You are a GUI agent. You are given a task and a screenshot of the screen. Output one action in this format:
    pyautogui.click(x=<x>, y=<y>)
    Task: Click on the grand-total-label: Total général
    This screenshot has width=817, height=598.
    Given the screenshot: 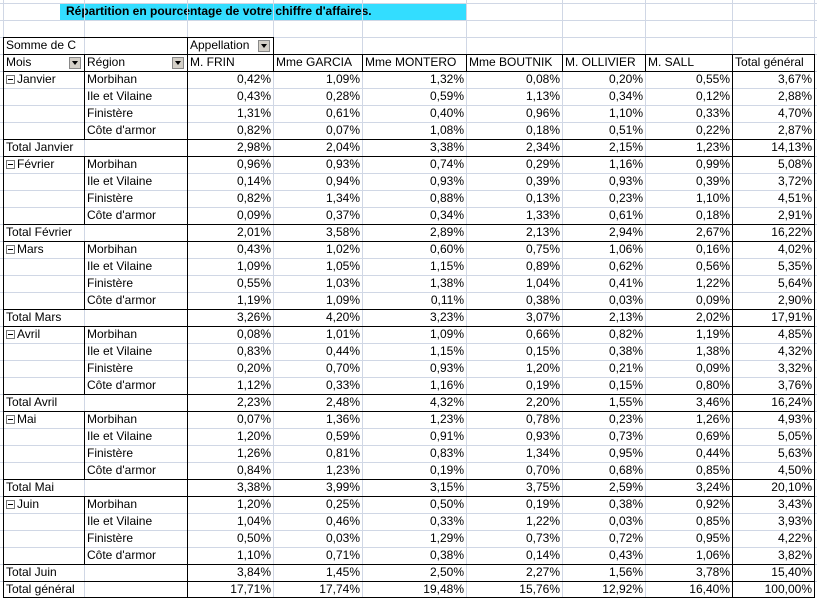 What is the action you would take?
    pyautogui.click(x=40, y=589)
    